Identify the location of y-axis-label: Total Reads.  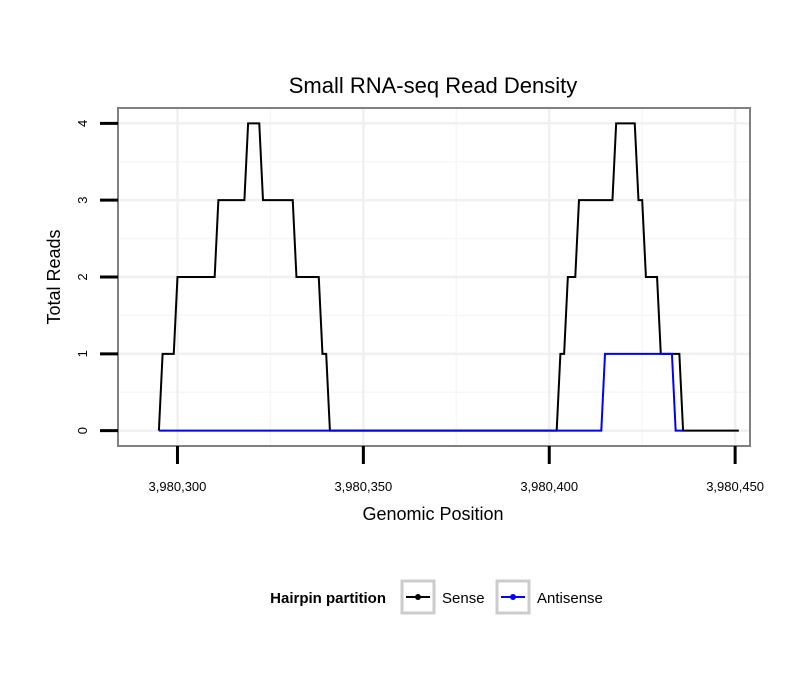
(54, 276).